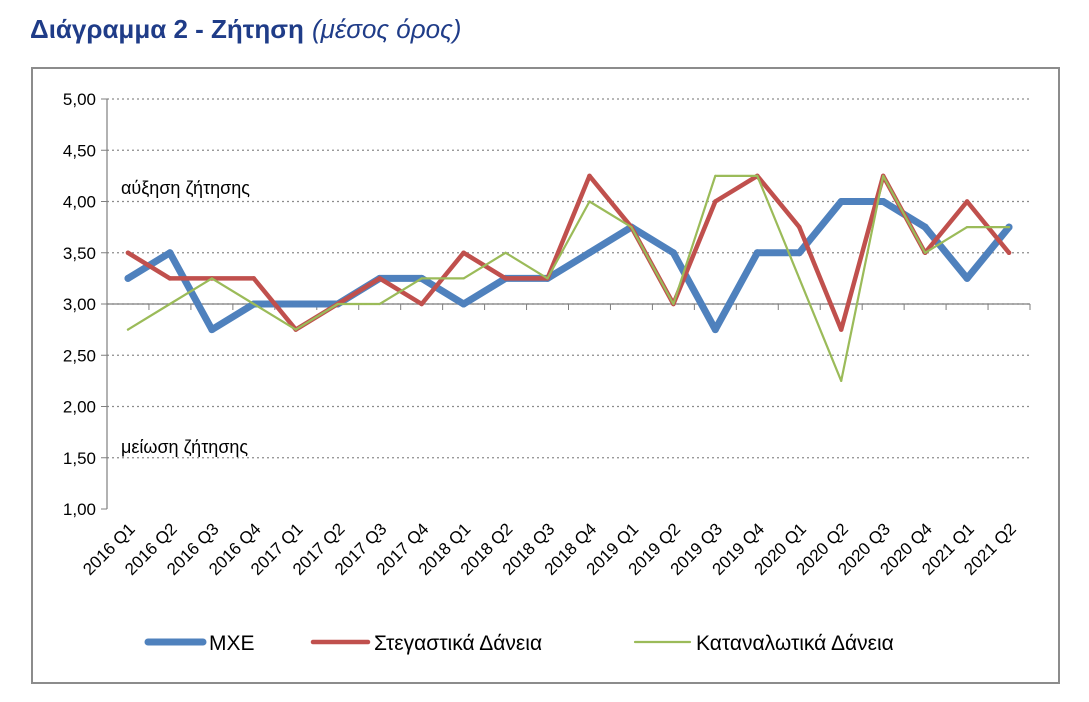 This screenshot has width=1089, height=702. Describe the element at coordinates (185, 188) in the screenshot. I see `annotation-increase: αύξηση ζήτησης` at that location.